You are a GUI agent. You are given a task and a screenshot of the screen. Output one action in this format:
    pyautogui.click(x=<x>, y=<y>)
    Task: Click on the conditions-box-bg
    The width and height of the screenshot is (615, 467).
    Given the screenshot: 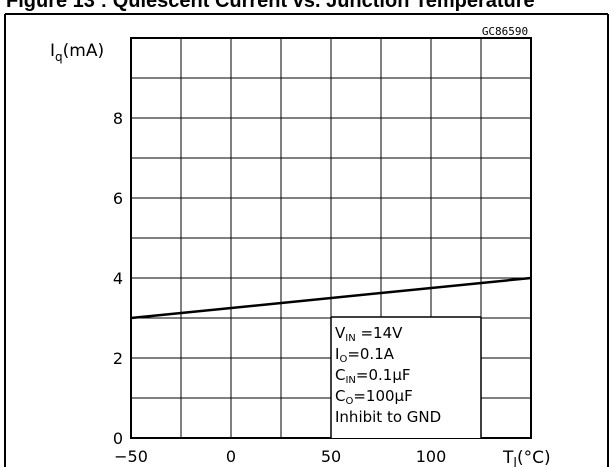 What is the action you would take?
    pyautogui.click(x=406, y=377)
    